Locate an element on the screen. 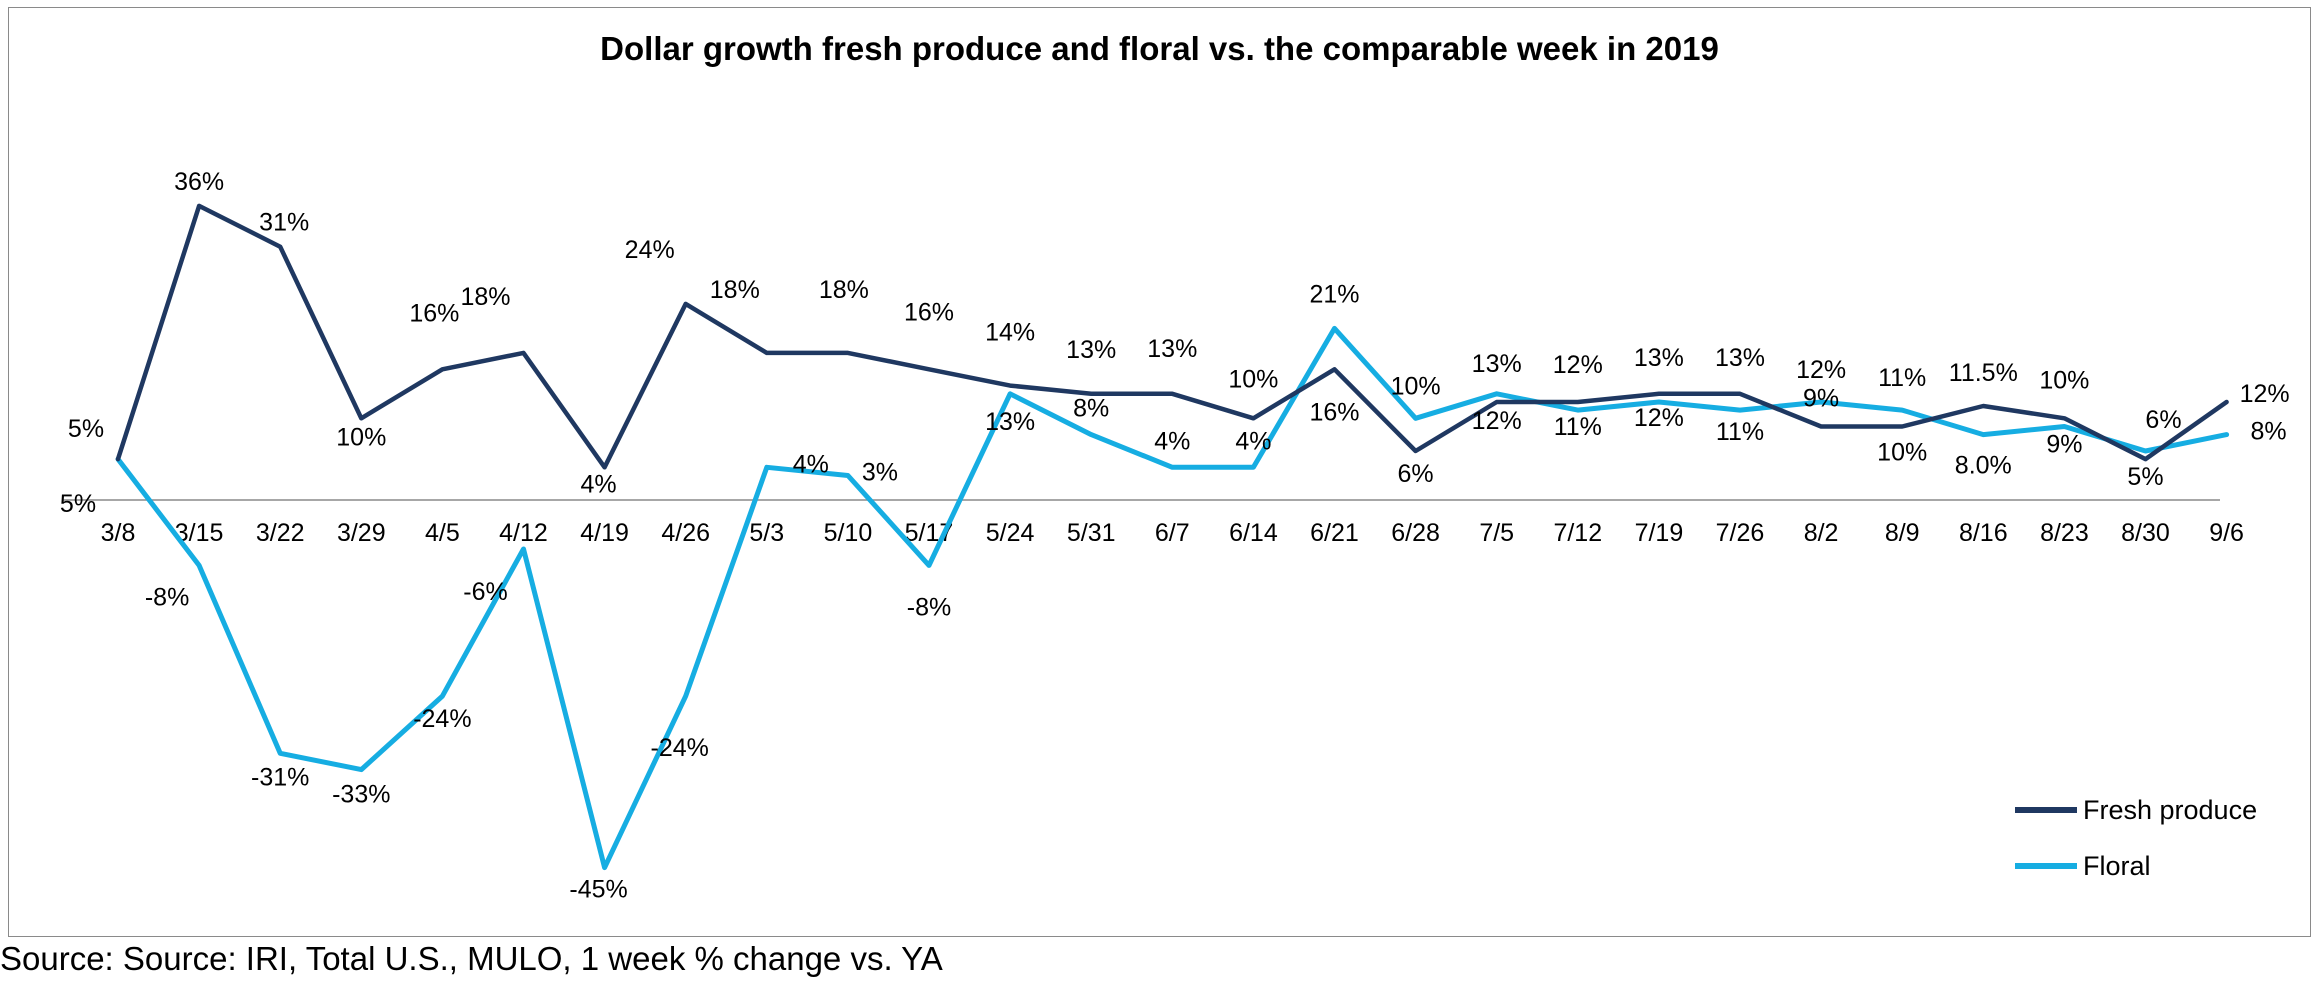  x-tick-label: 8/9 is located at coordinates (1902, 533).